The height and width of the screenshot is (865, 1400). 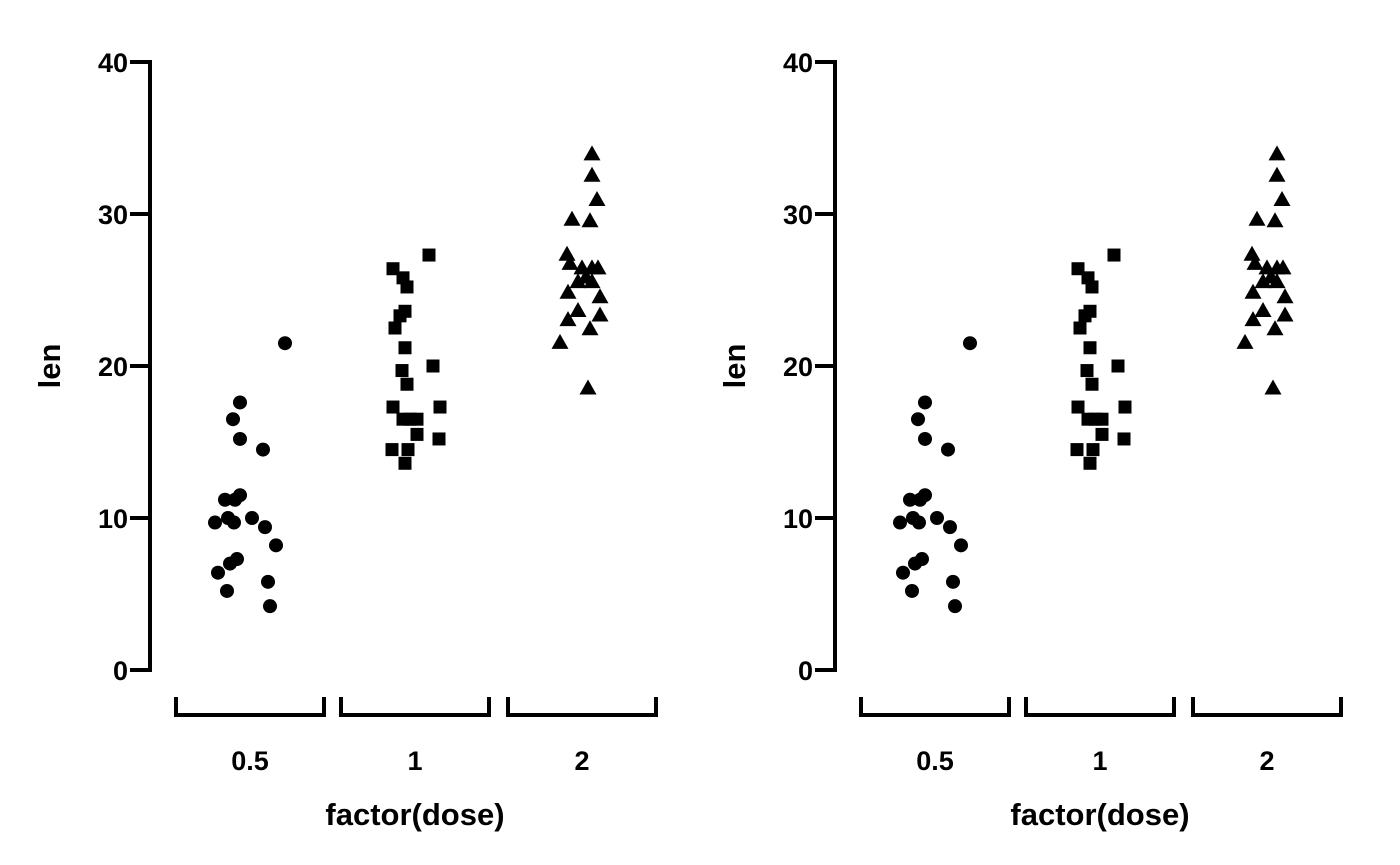 I want to click on x-tick-label: 2, so click(x=581, y=761).